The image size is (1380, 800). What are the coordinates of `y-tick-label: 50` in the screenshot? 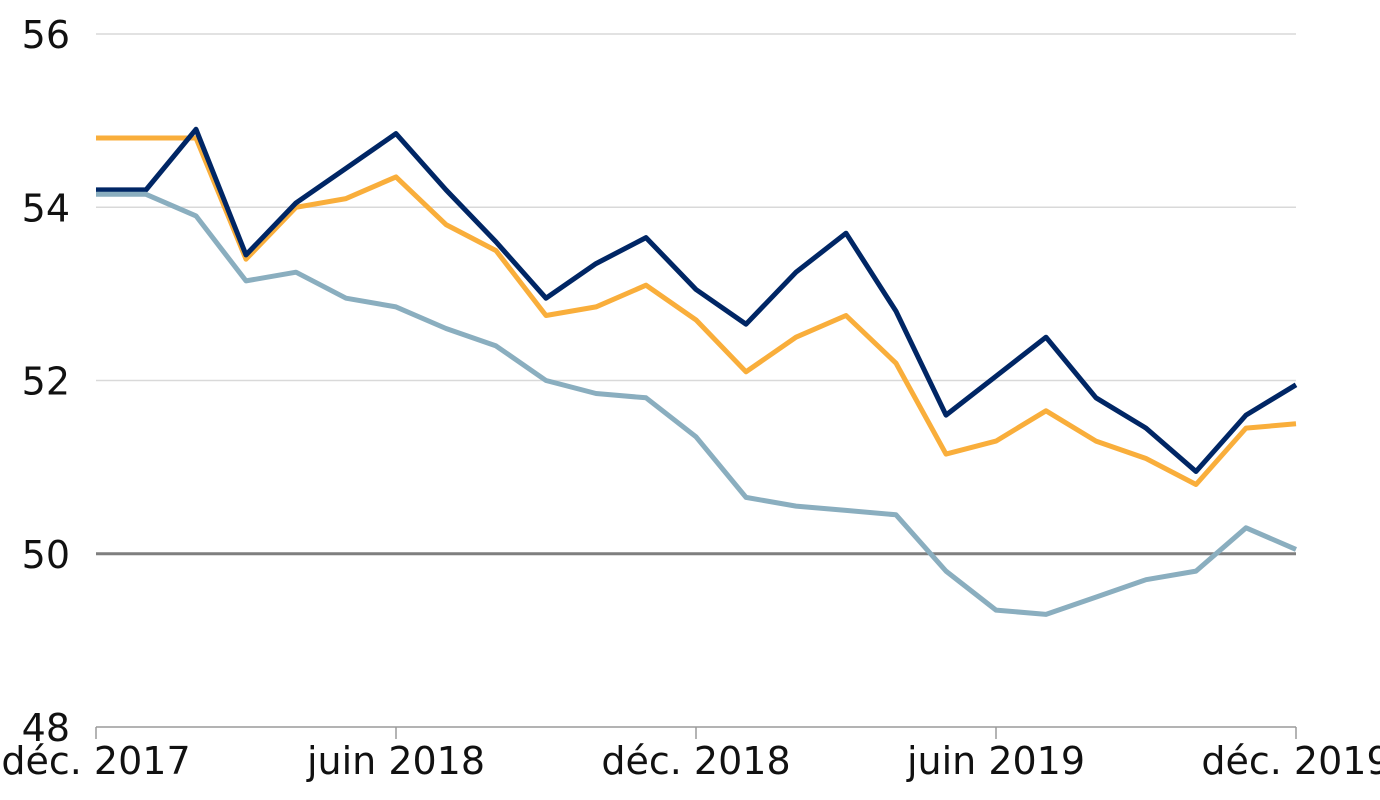 It's located at (46, 555).